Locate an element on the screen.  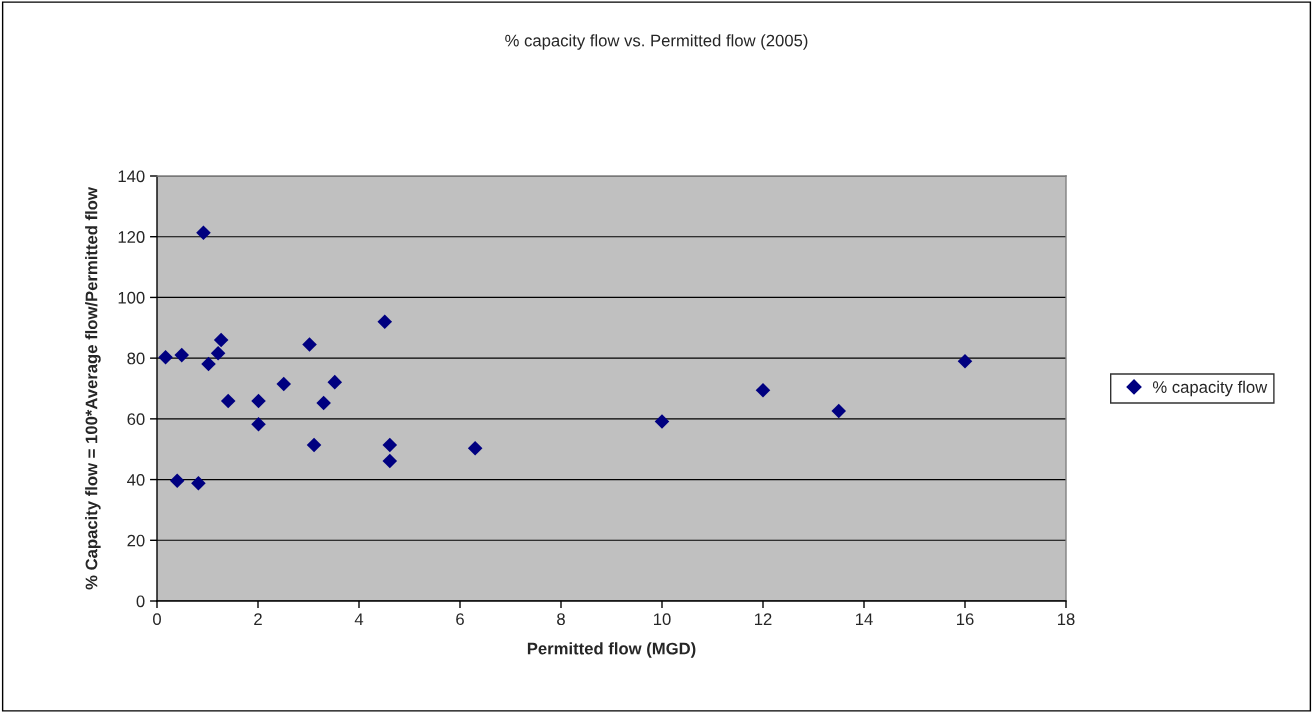
y-tick-label: 0 is located at coordinates (140, 601).